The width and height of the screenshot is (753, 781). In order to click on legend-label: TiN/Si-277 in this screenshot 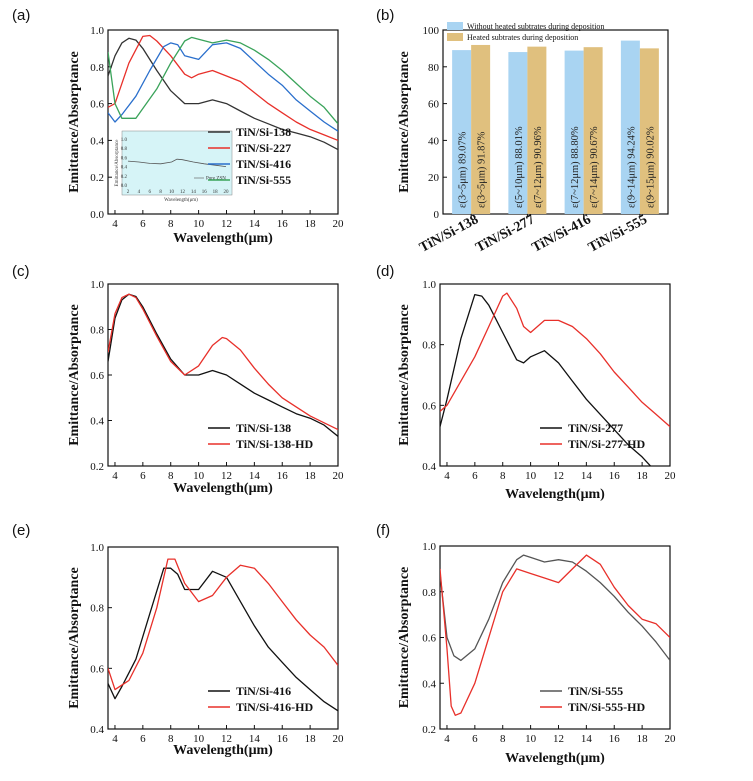, I will do `click(595, 428)`.